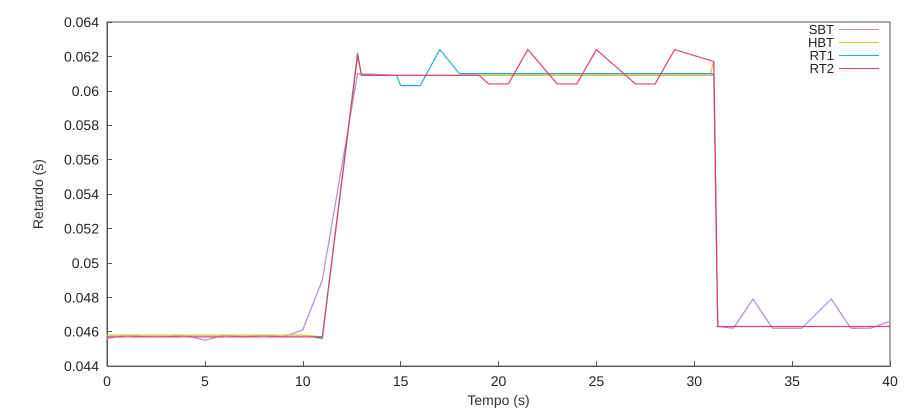 This screenshot has height=412, width=904. What do you see at coordinates (302, 381) in the screenshot?
I see `x-tick-label: 10` at bounding box center [302, 381].